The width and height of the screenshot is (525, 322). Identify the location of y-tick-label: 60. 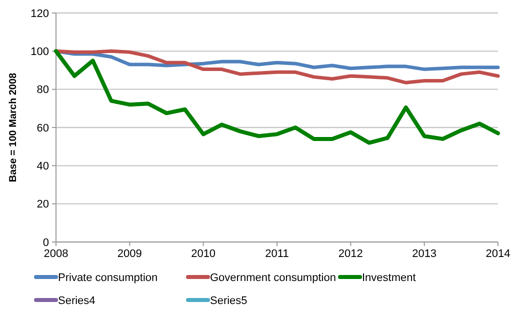
(42, 128).